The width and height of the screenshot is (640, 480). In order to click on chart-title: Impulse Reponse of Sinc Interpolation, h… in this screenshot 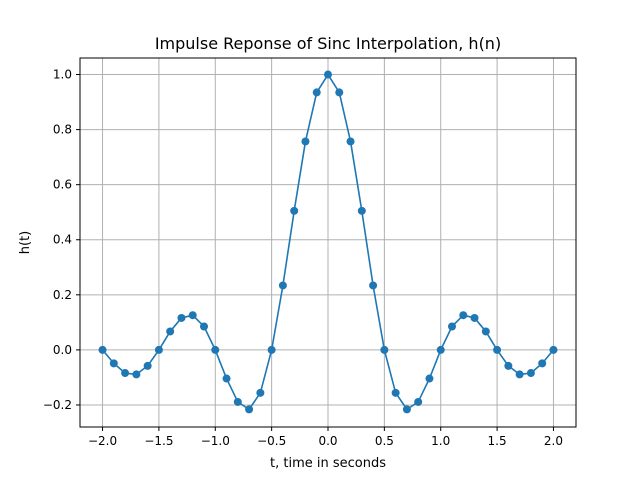, I will do `click(328, 43)`.